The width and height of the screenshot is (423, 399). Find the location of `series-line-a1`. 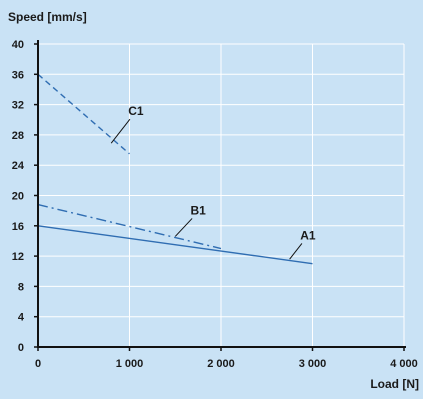

series-line-a1 is located at coordinates (175, 245).